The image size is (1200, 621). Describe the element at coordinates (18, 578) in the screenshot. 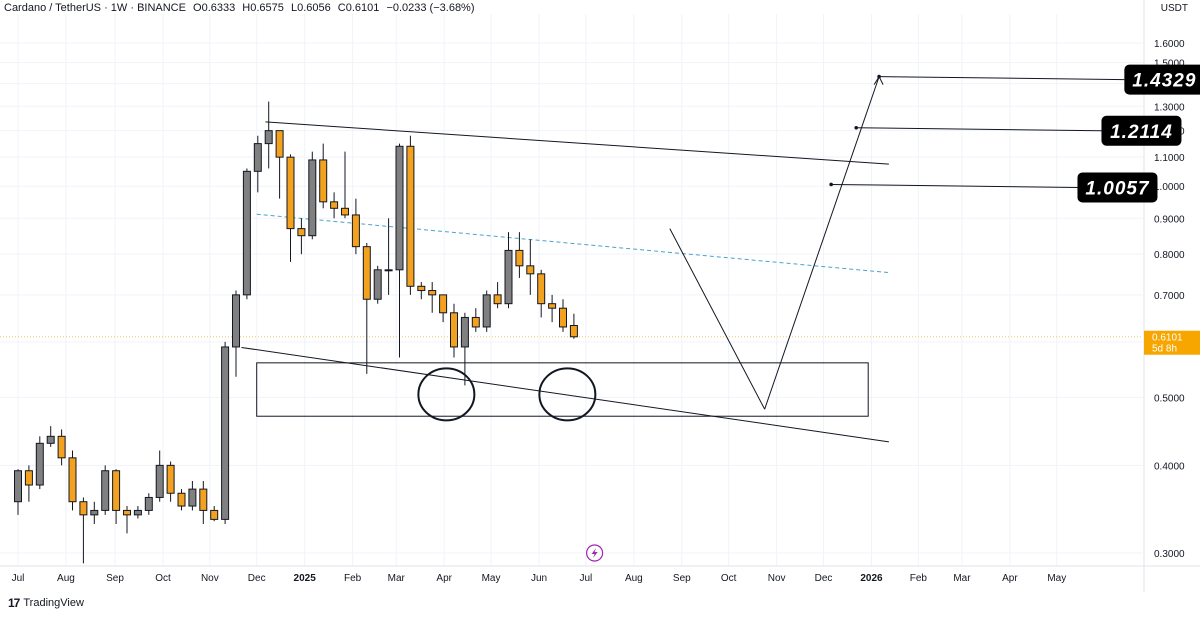

I see `x-tick-label: Jul` at that location.